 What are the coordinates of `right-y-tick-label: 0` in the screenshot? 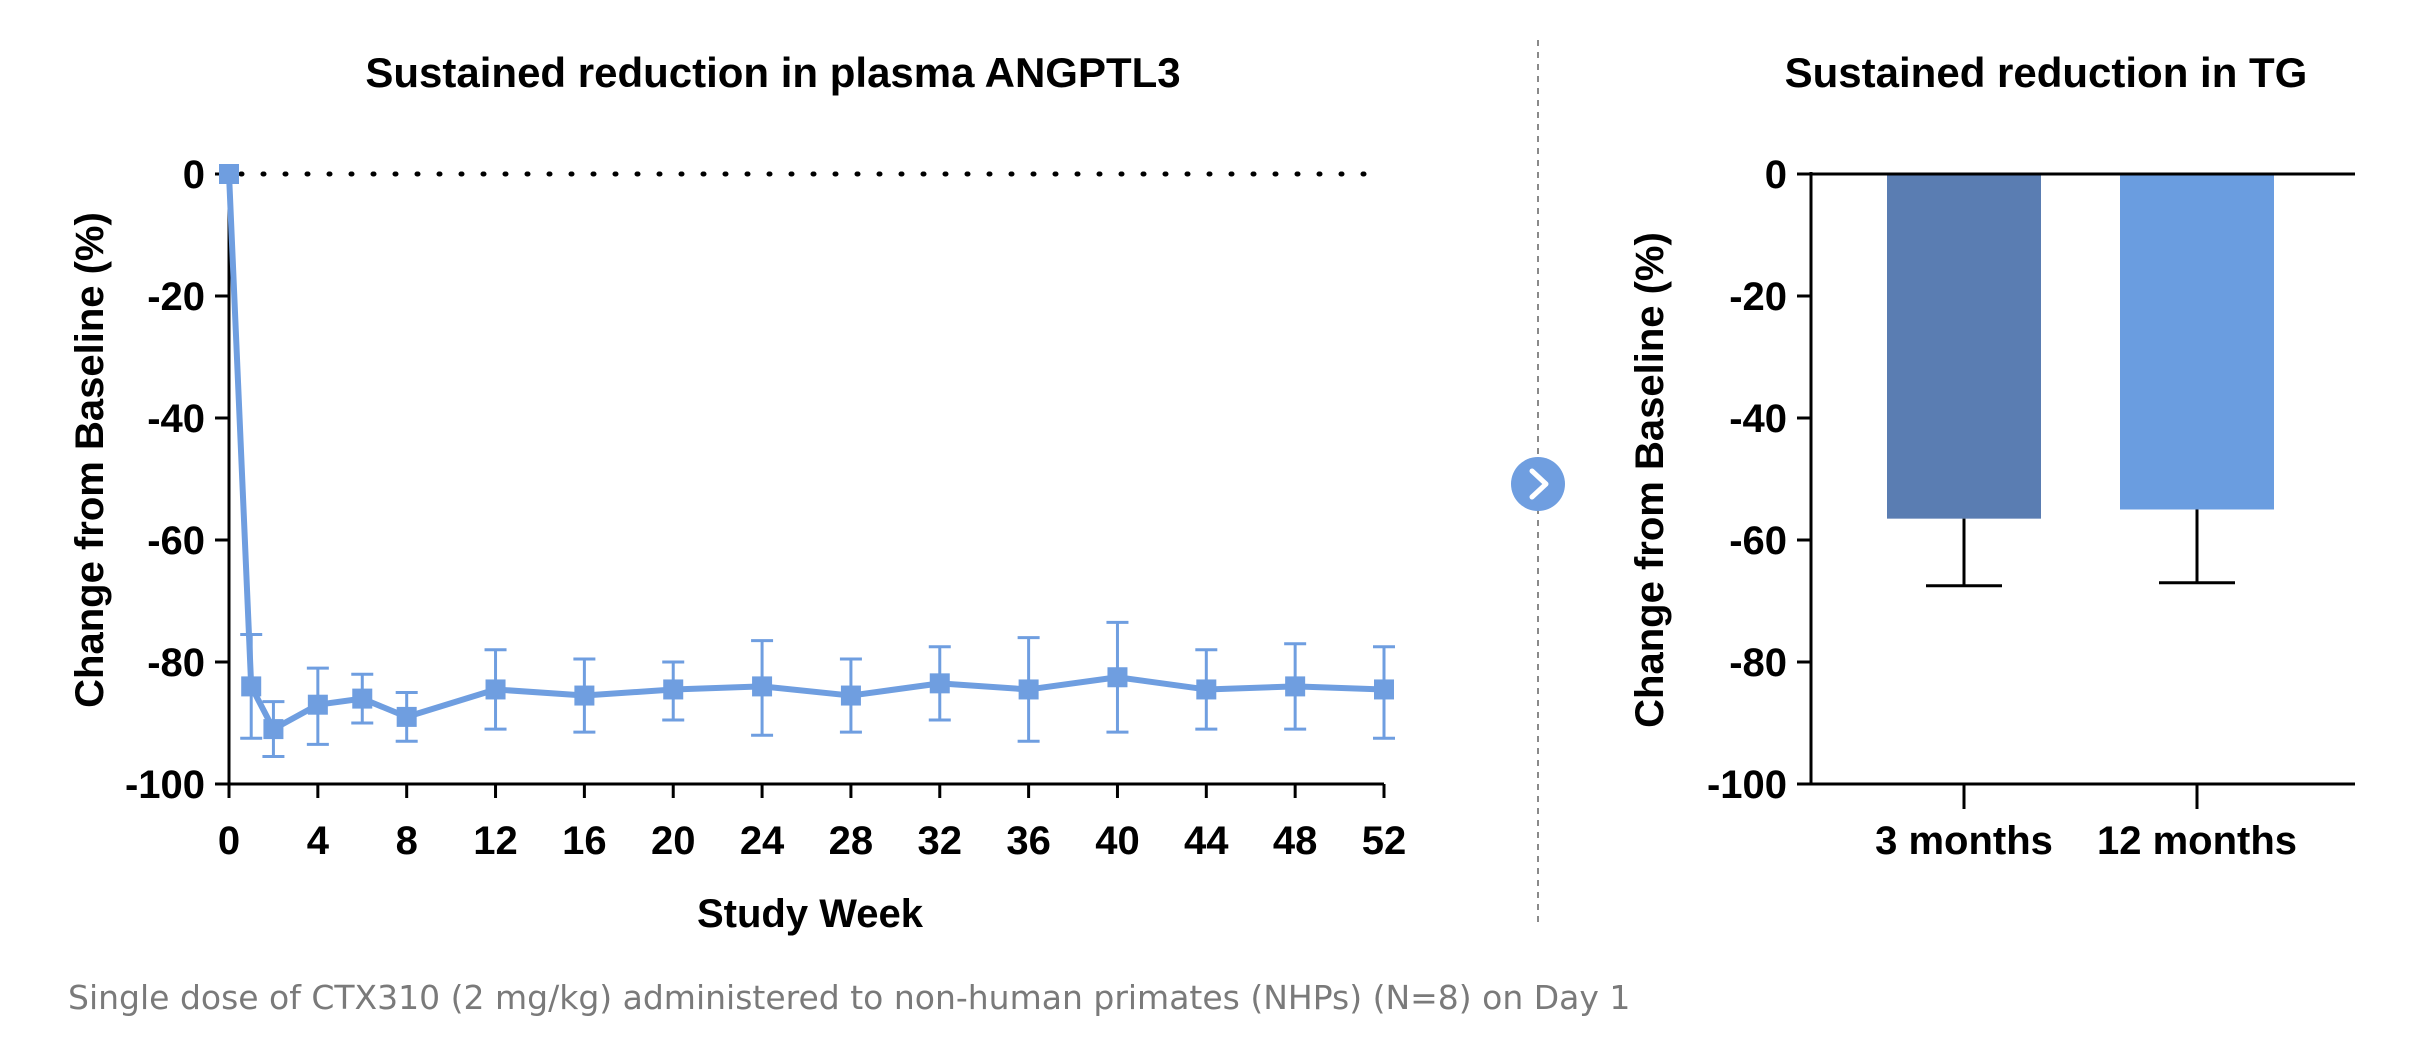 It's located at (1776, 175).